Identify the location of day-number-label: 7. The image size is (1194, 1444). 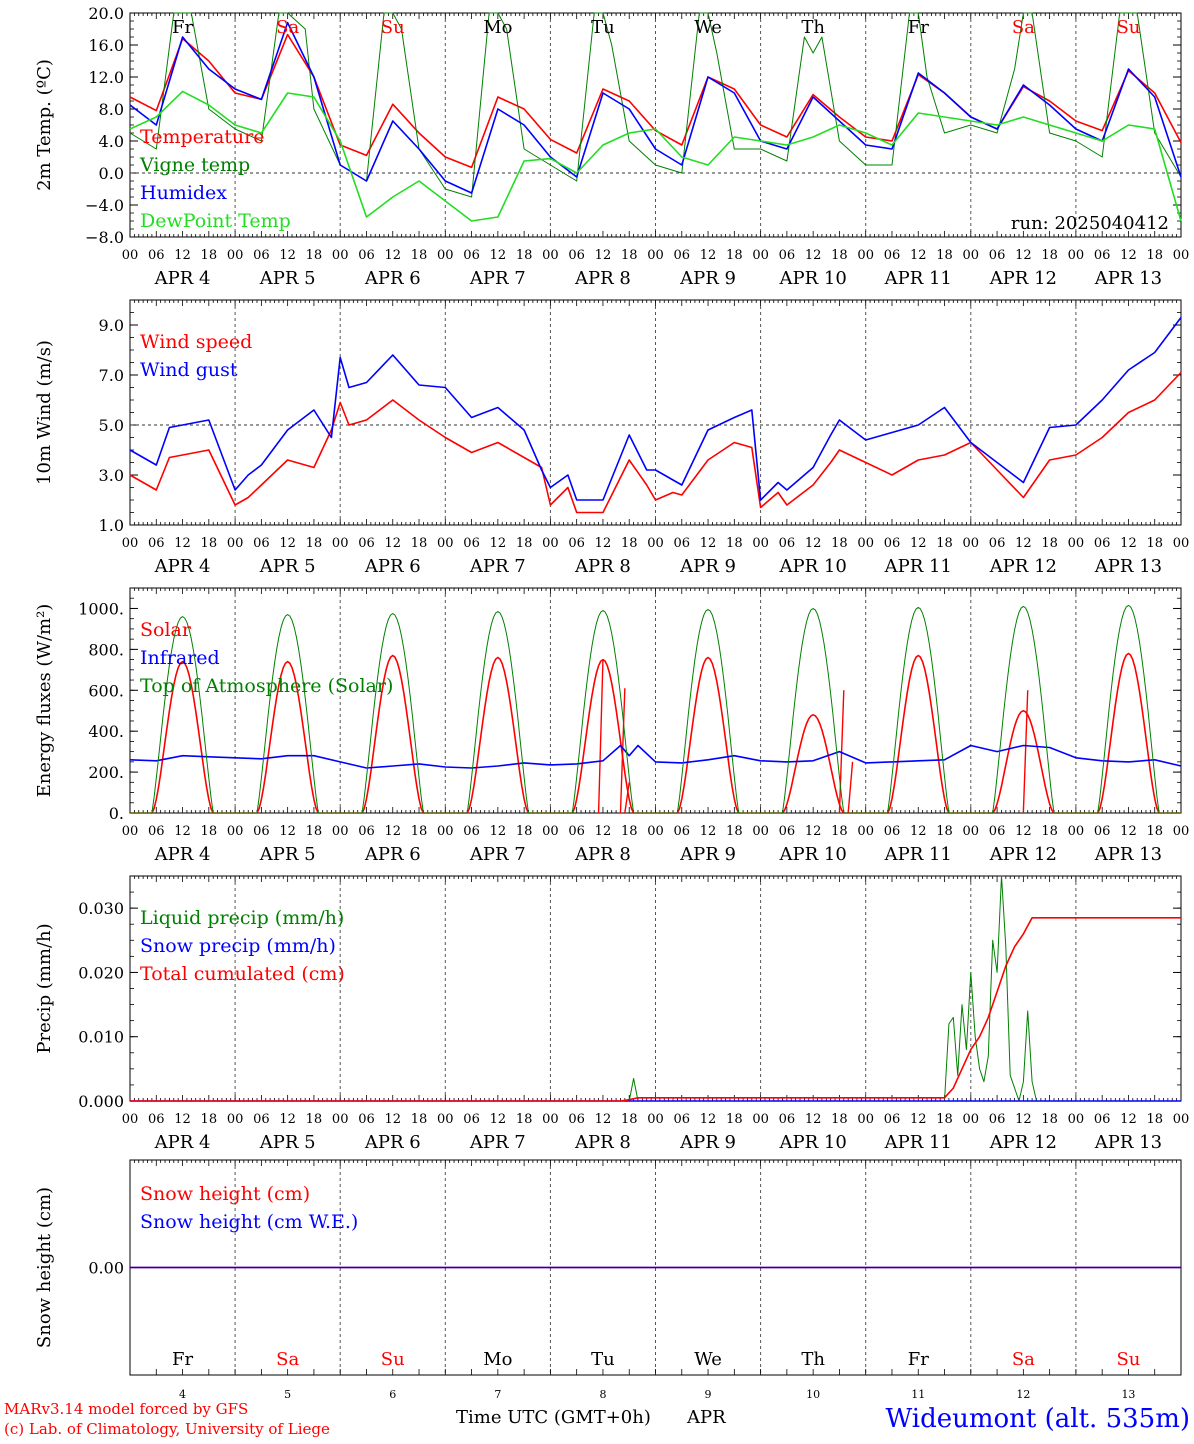
(497, 1394).